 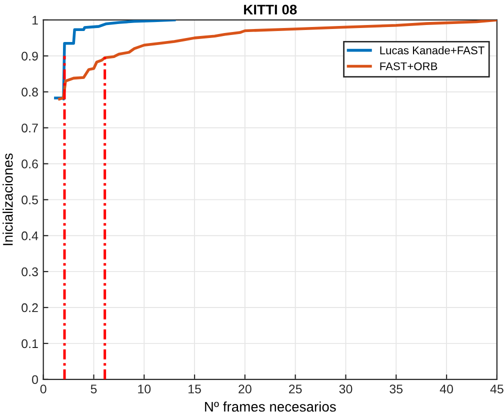 What do you see at coordinates (35, 379) in the screenshot?
I see `y-tick-label: 0` at bounding box center [35, 379].